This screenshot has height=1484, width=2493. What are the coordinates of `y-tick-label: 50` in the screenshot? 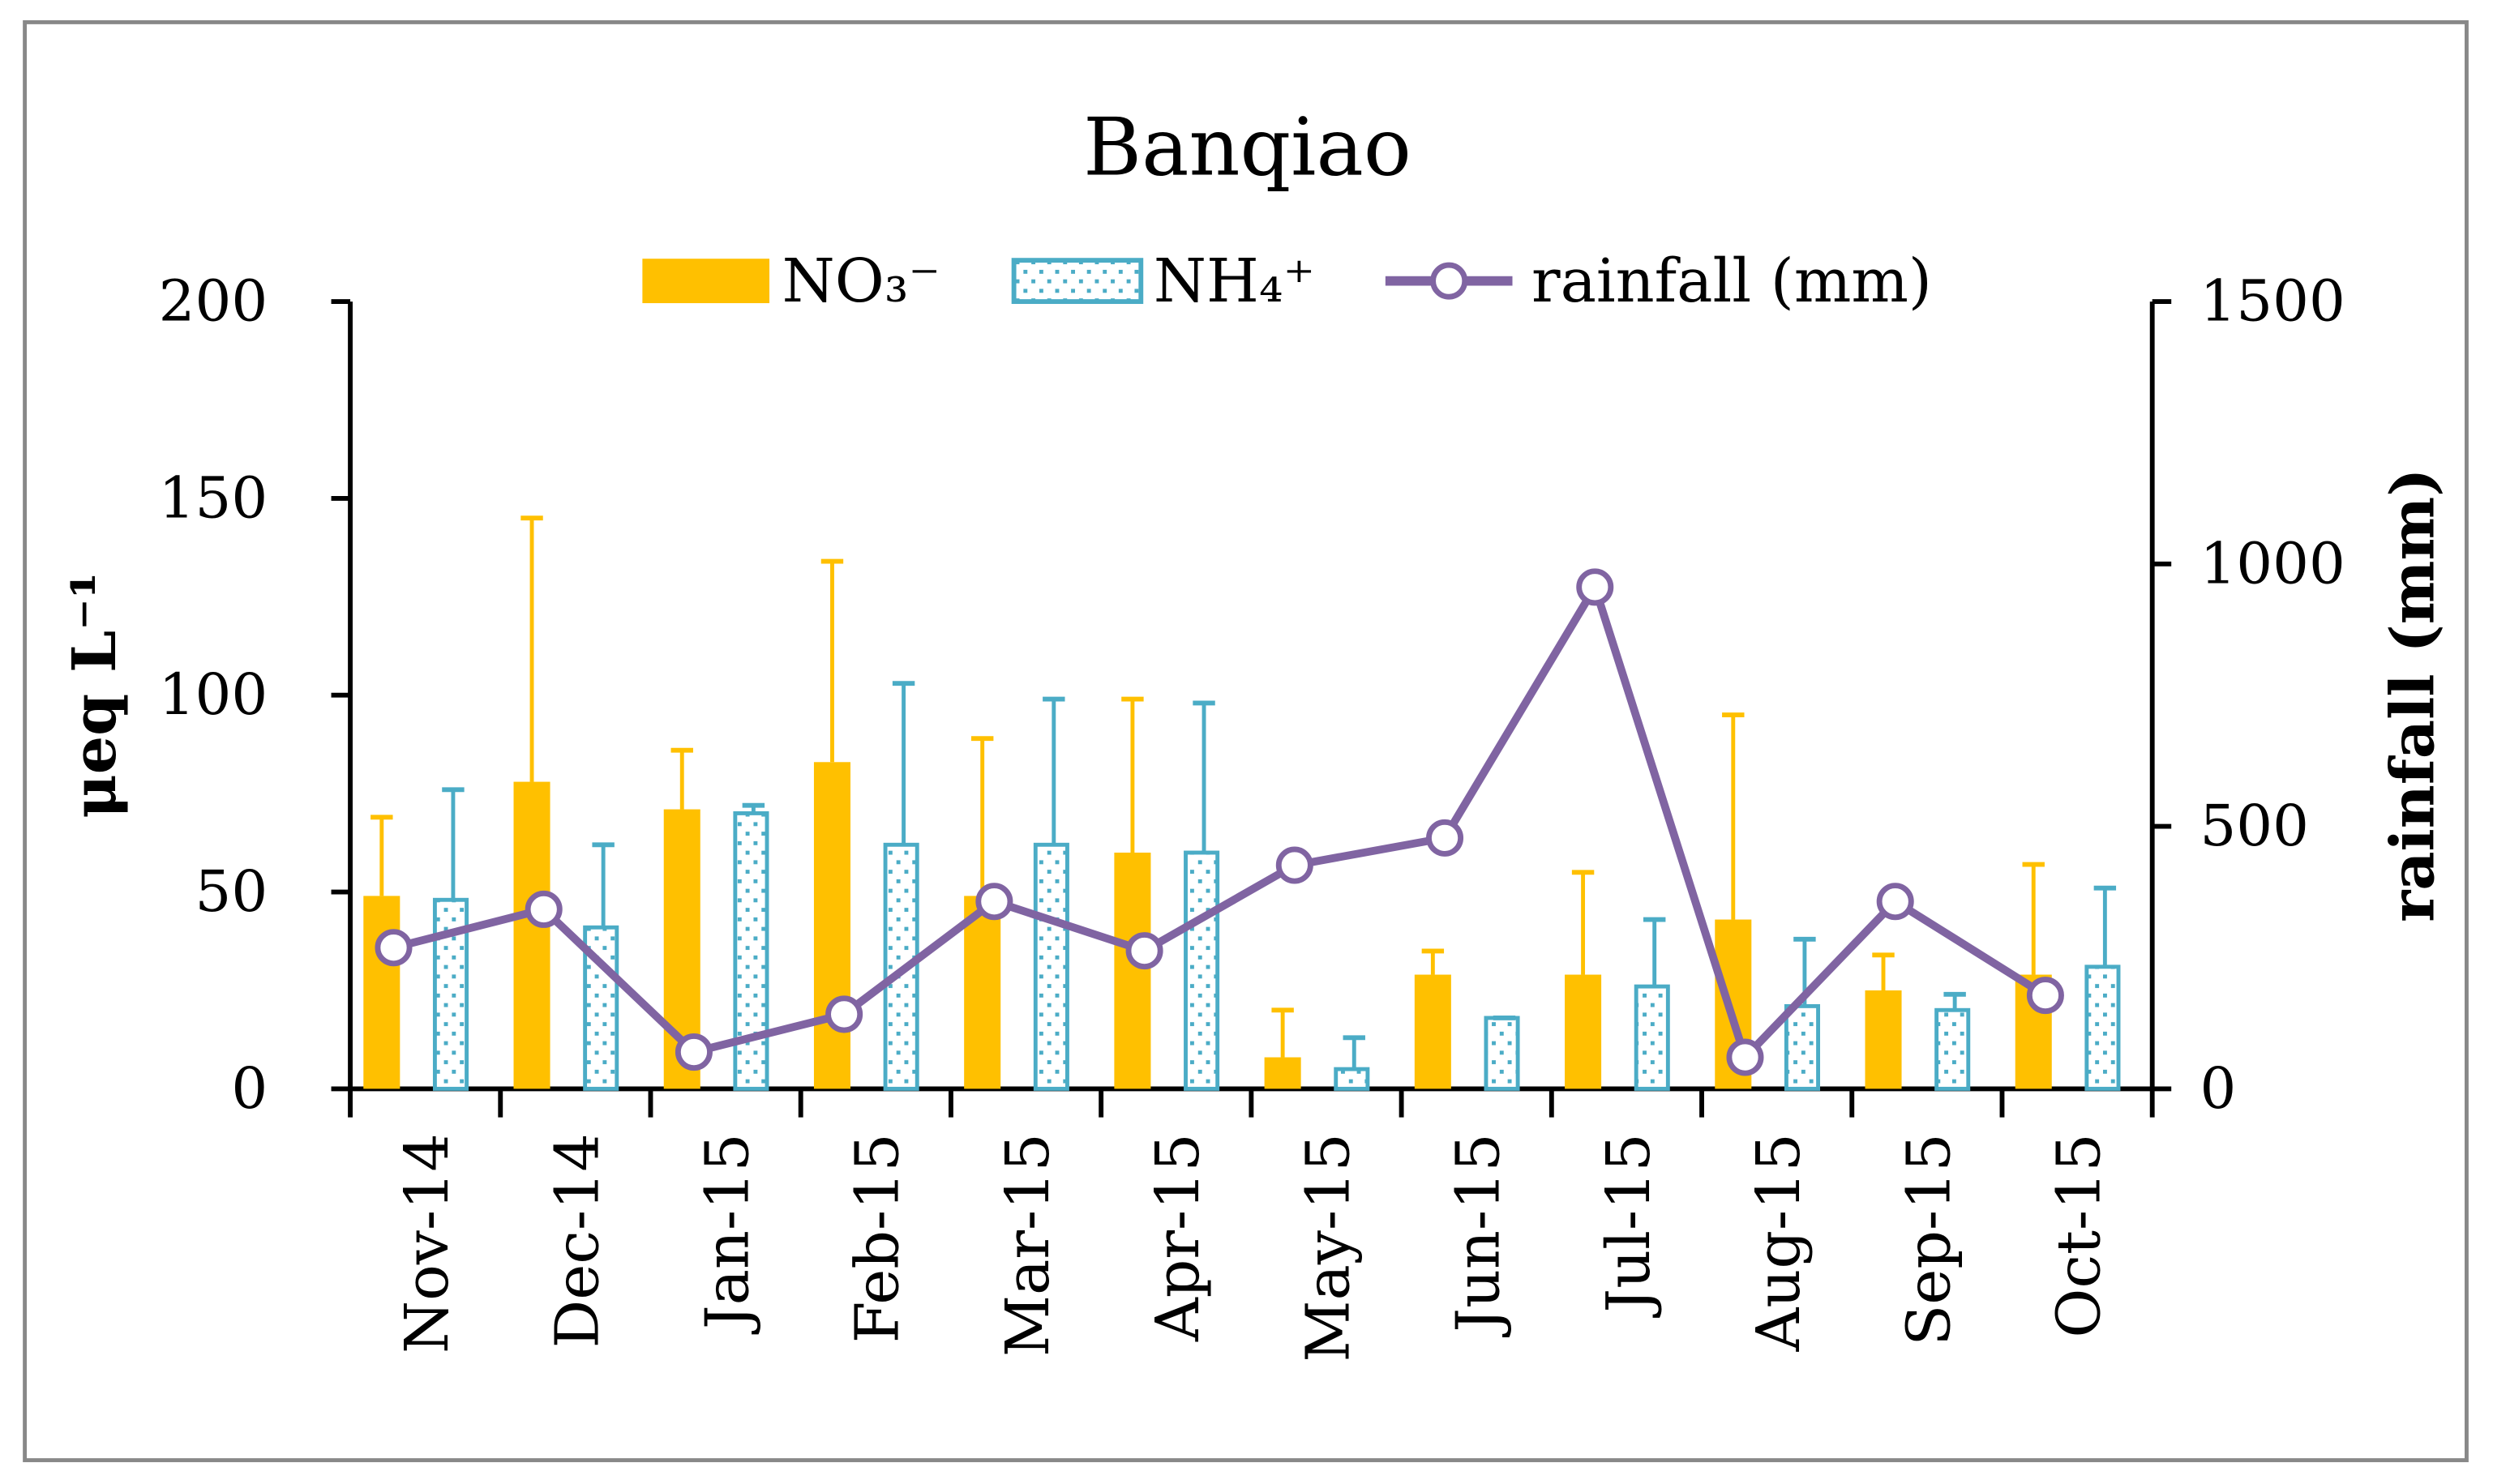 It's located at (231, 891).